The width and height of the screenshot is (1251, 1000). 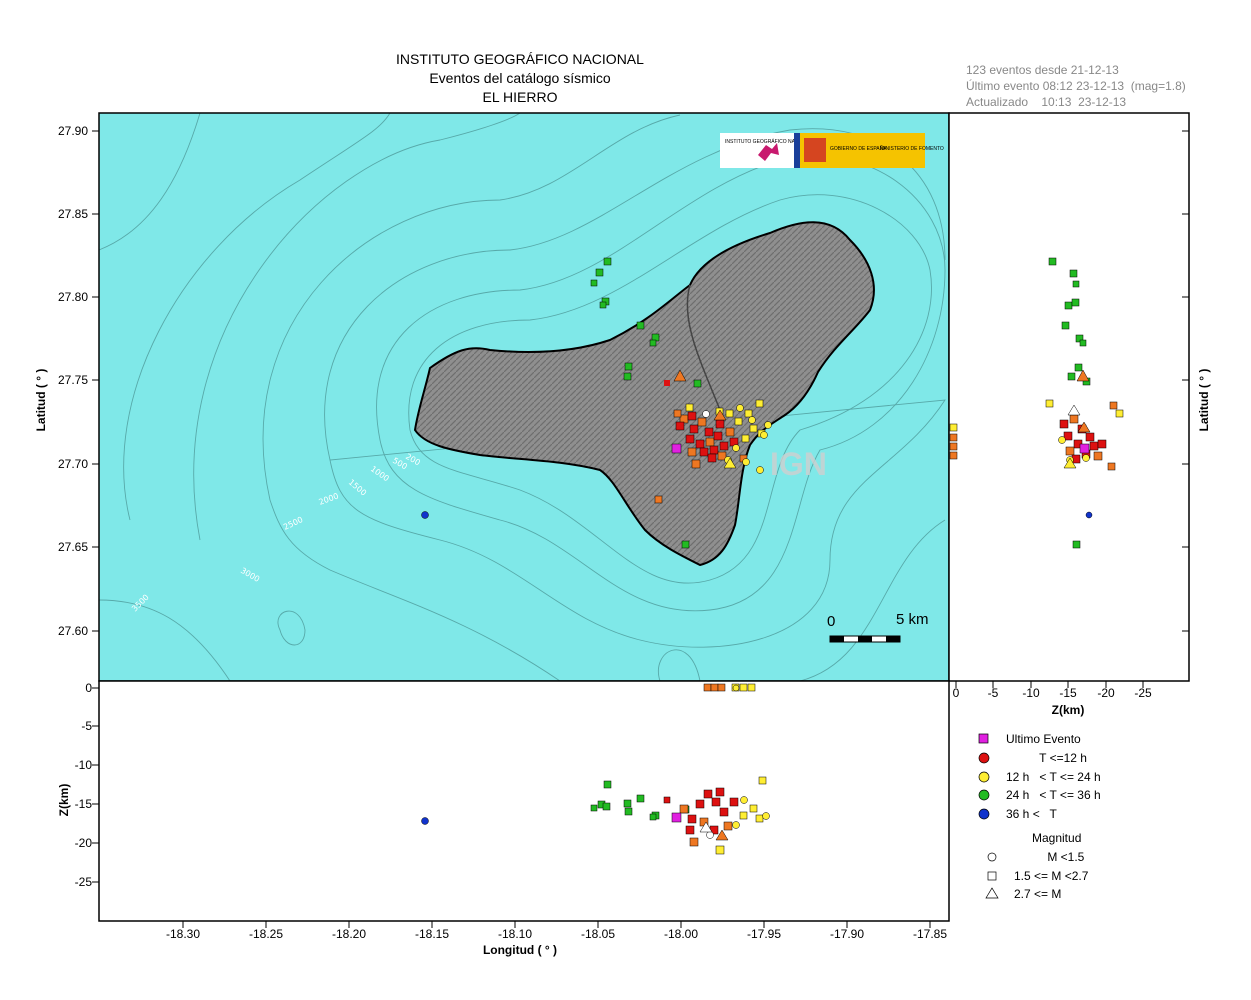 What do you see at coordinates (520, 78) in the screenshot?
I see `title-catalog: Eventos del catálogo sísmico` at bounding box center [520, 78].